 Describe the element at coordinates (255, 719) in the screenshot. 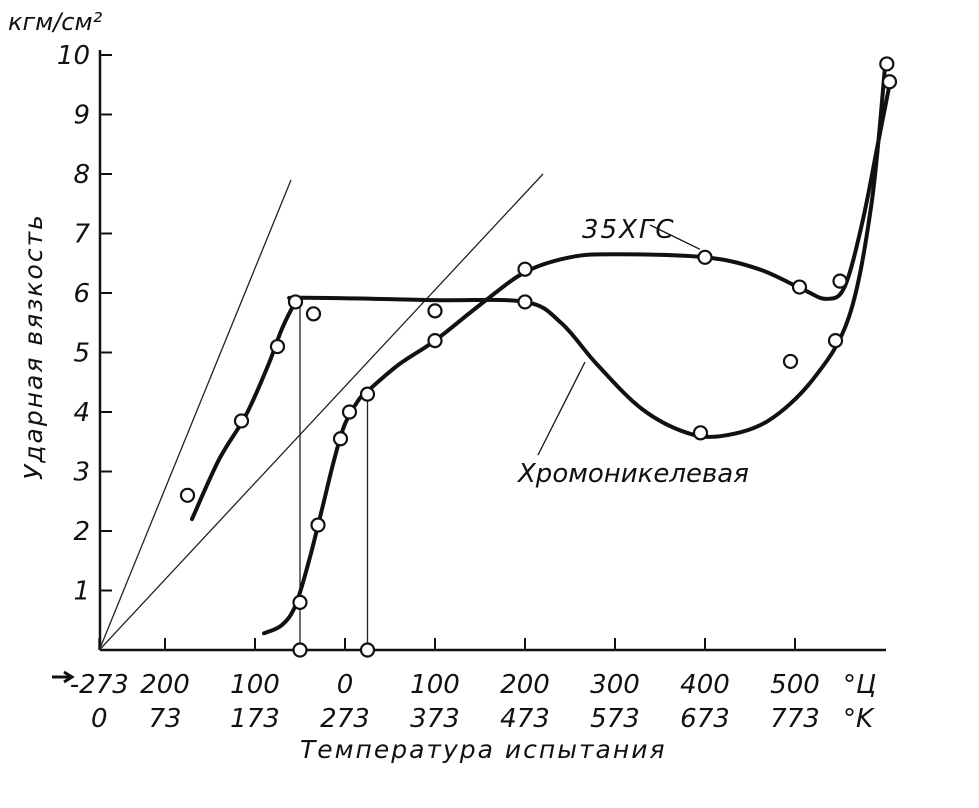

I see `x-tick-label-kelvin: 173` at that location.